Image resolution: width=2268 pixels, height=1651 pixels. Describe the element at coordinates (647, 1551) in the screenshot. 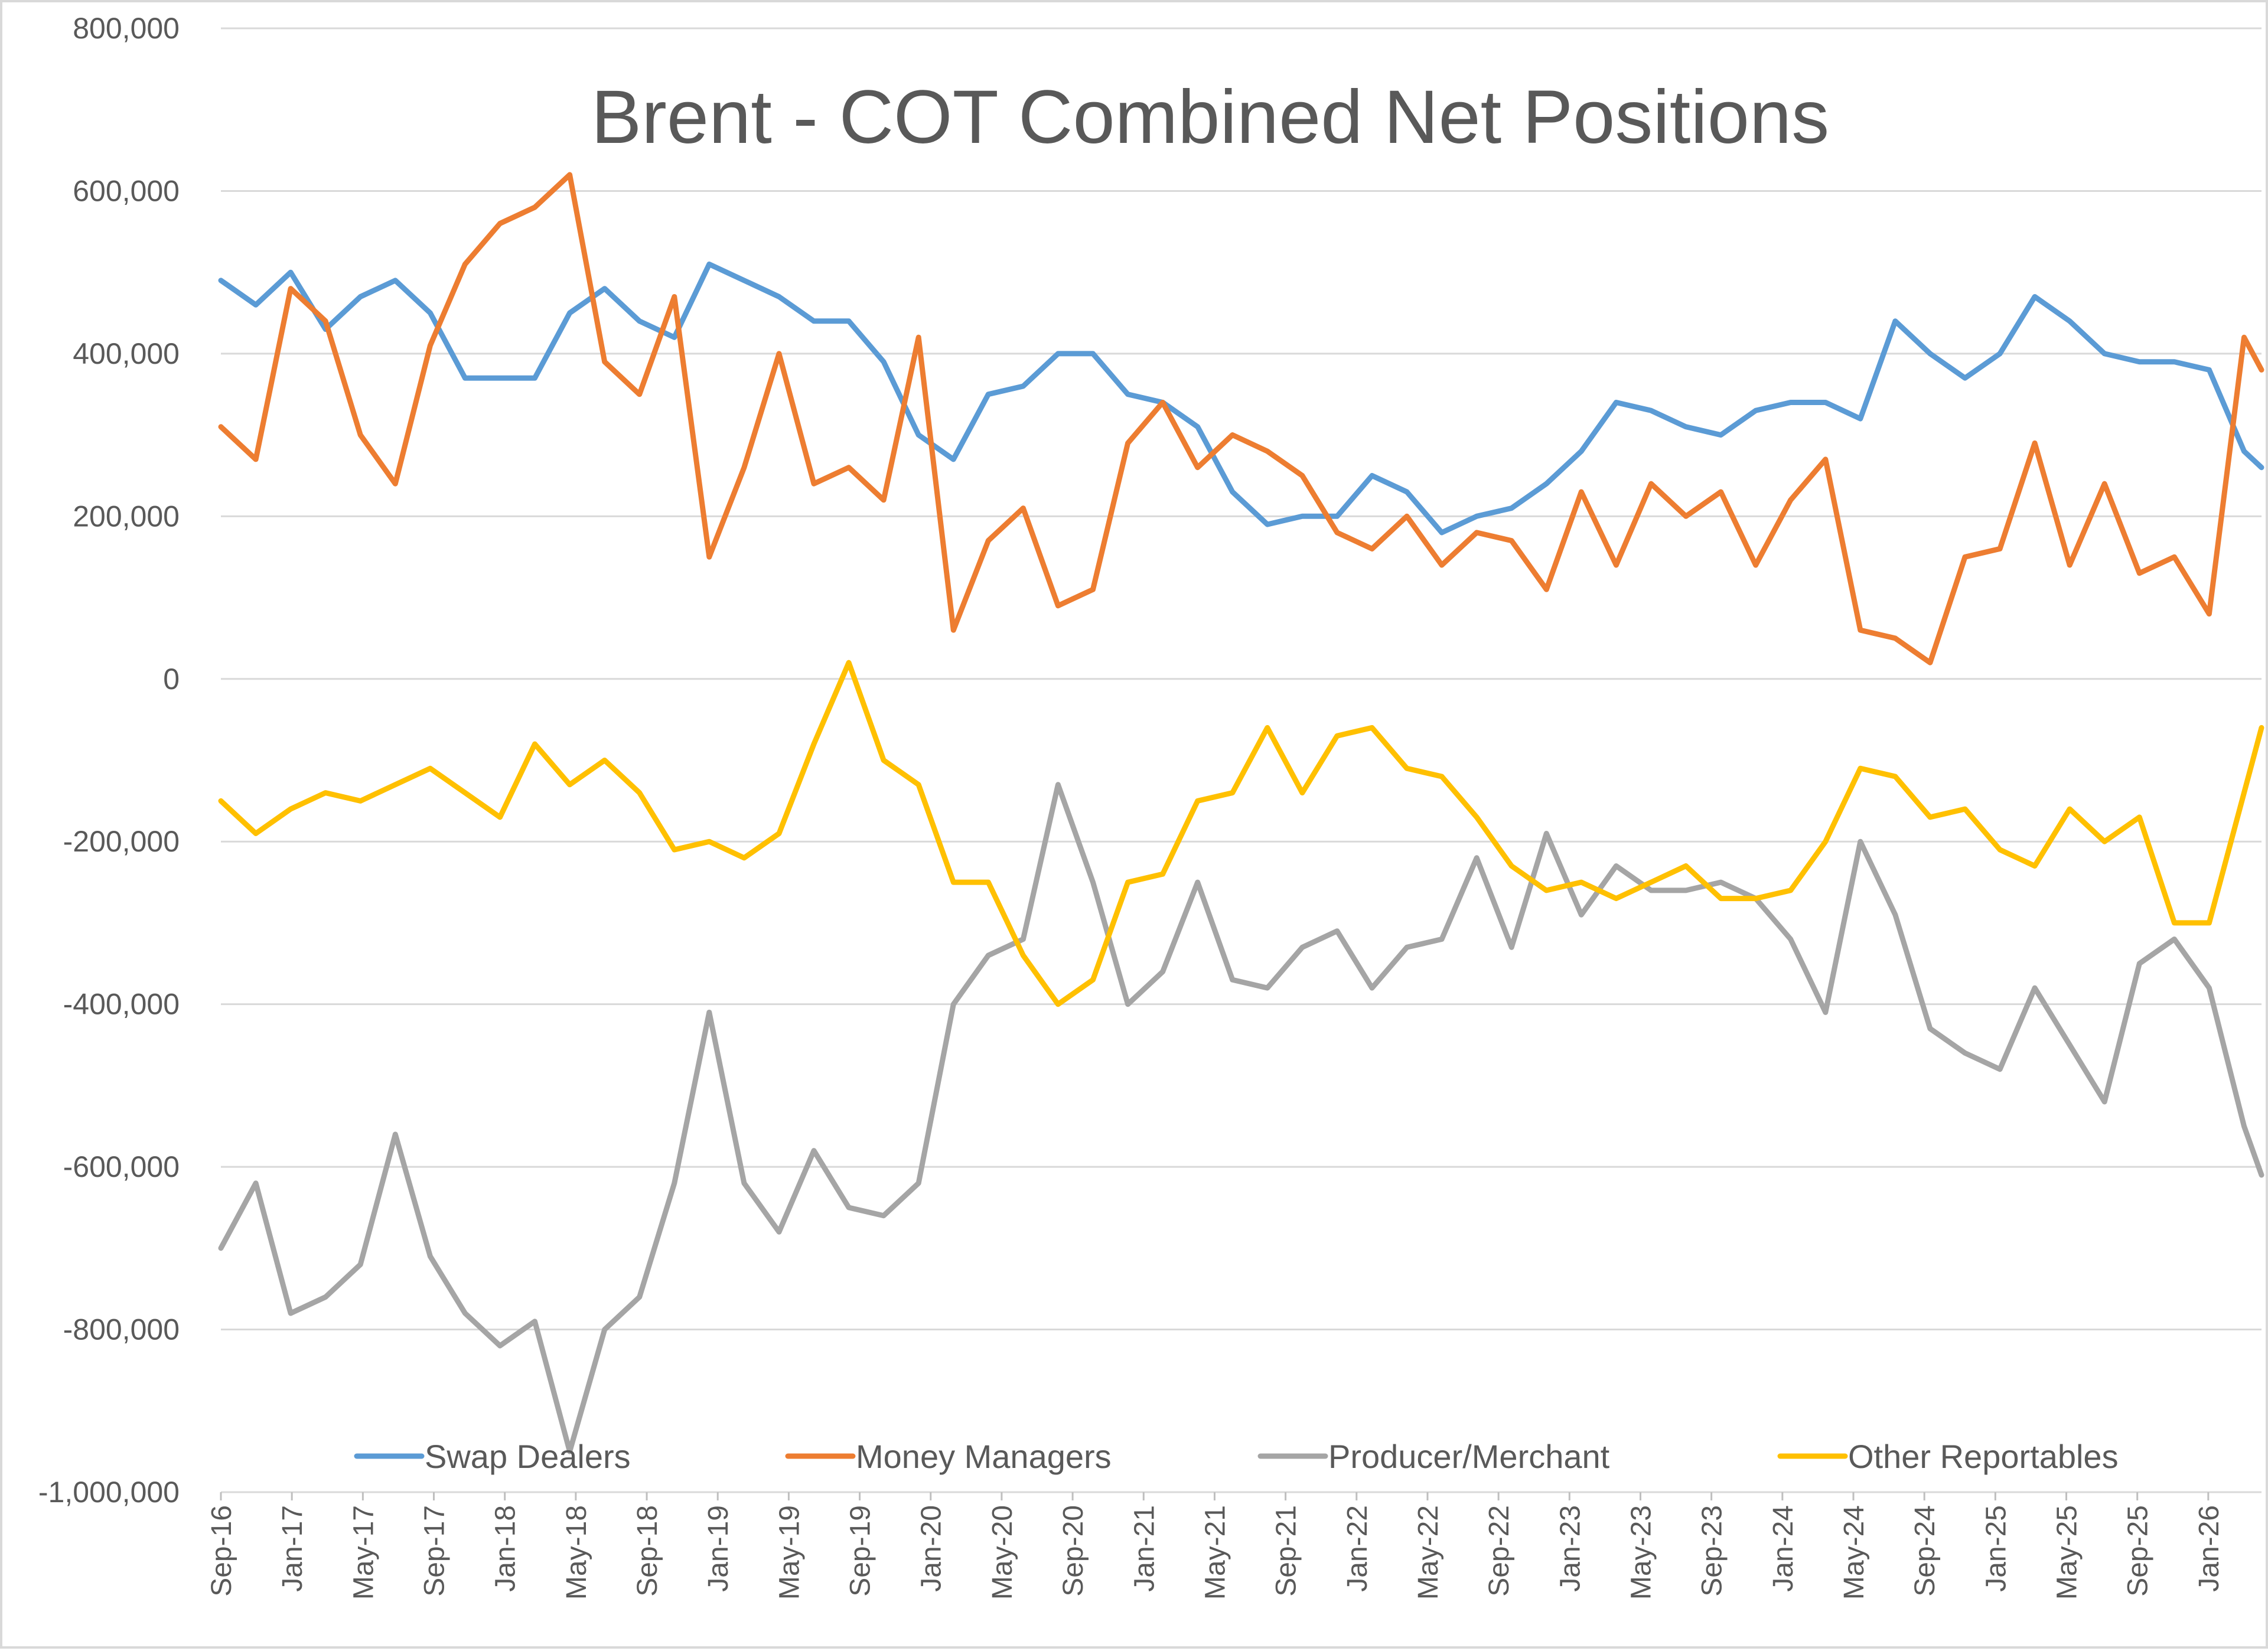

I see `x-tick-label: Sep-18` at that location.